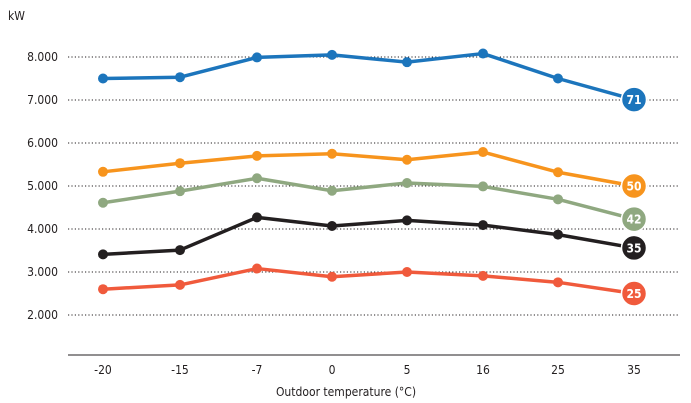  What do you see at coordinates (42, 229) in the screenshot?
I see `y-tick-label: 4.000` at bounding box center [42, 229].